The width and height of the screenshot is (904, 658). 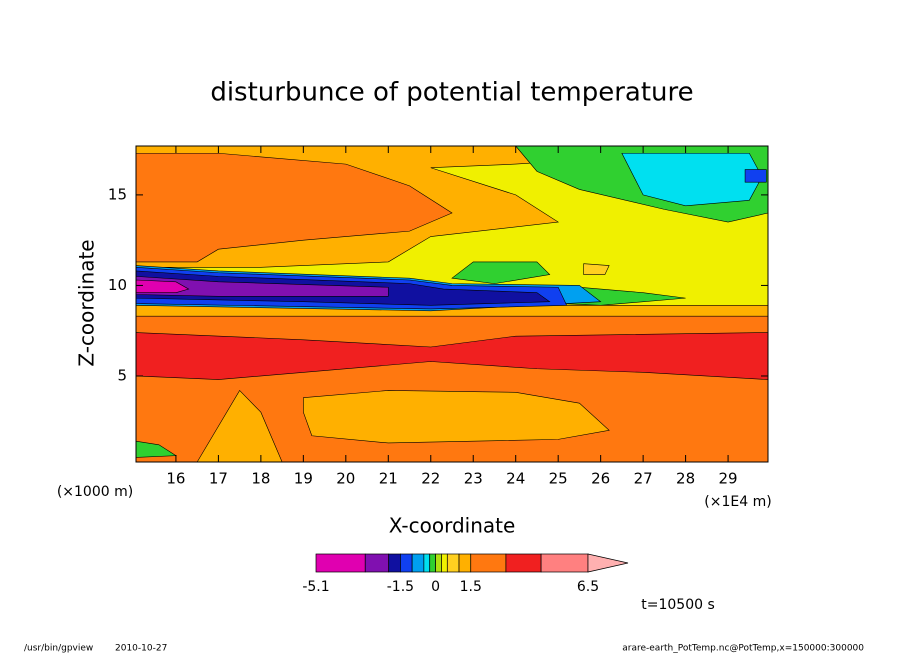 What do you see at coordinates (218, 479) in the screenshot?
I see `x-tick-label: 17` at bounding box center [218, 479].